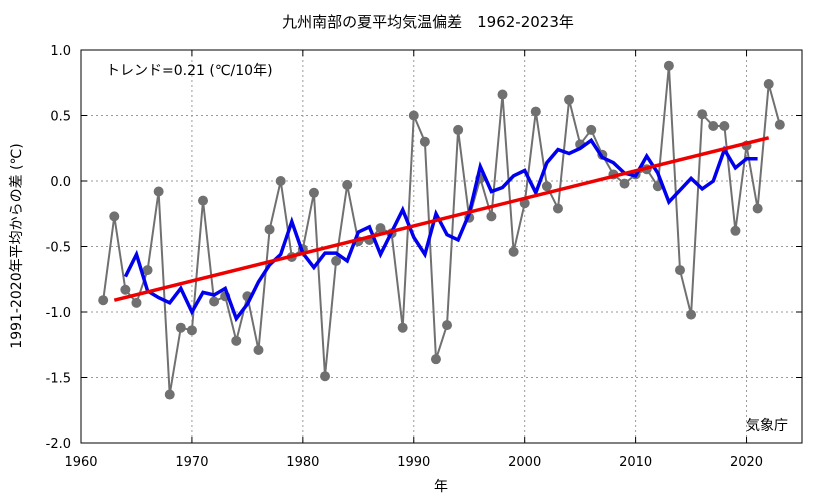 This screenshot has width=833, height=498. I want to click on y-tick-label: -1.5, so click(58, 379).